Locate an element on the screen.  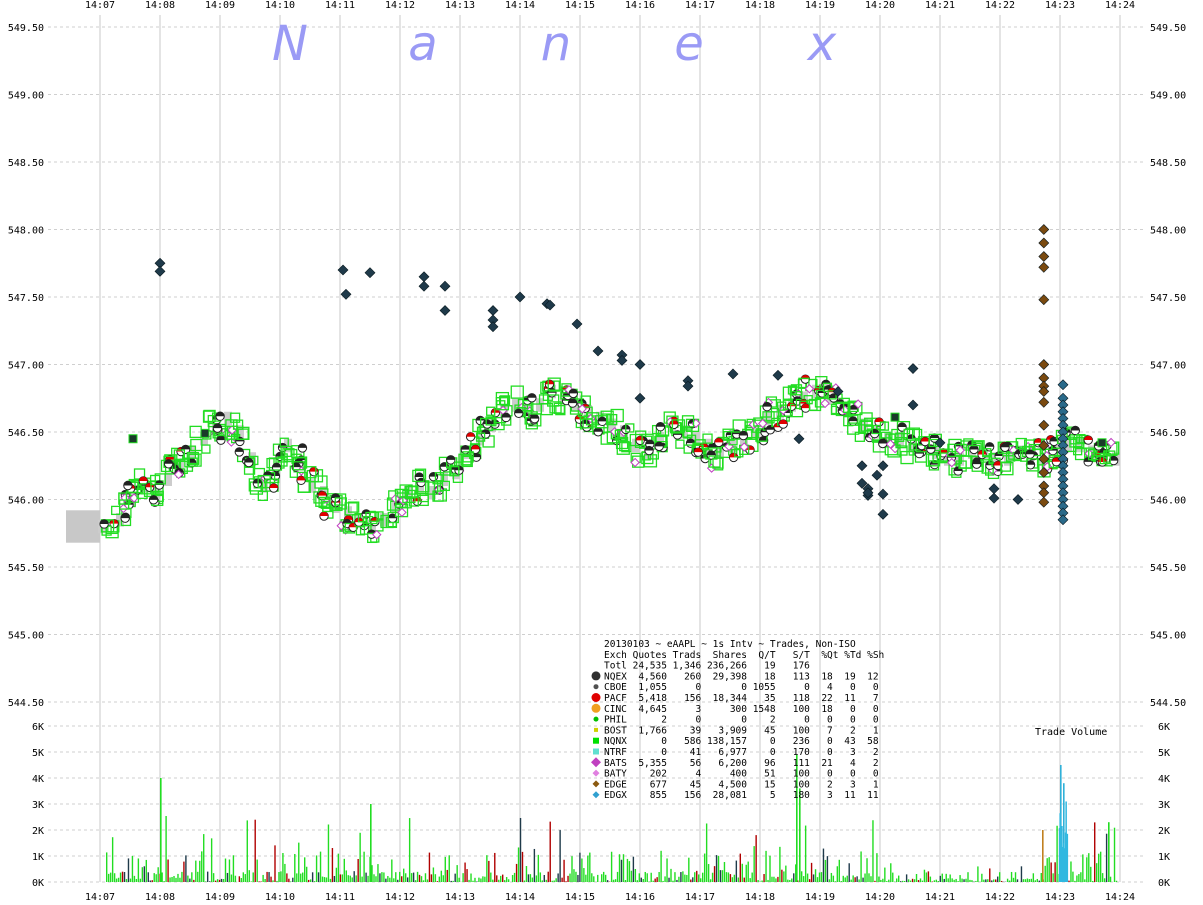
price-tick-right: 547.00 is located at coordinates (1168, 366).